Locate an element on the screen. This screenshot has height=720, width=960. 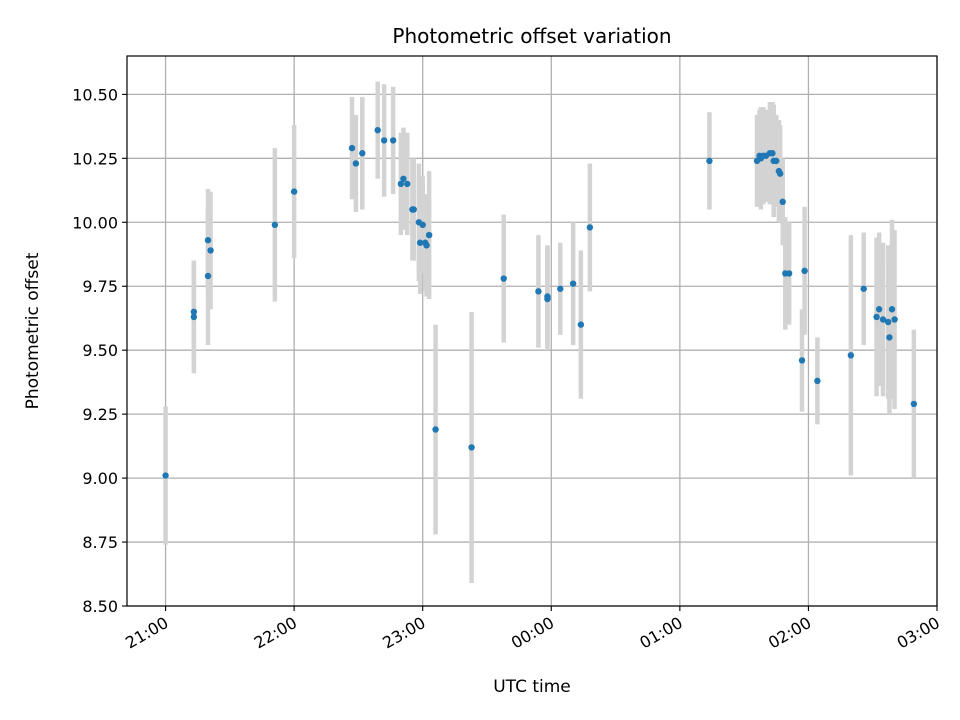
y-tick-label: 9.50 is located at coordinates (100, 350).